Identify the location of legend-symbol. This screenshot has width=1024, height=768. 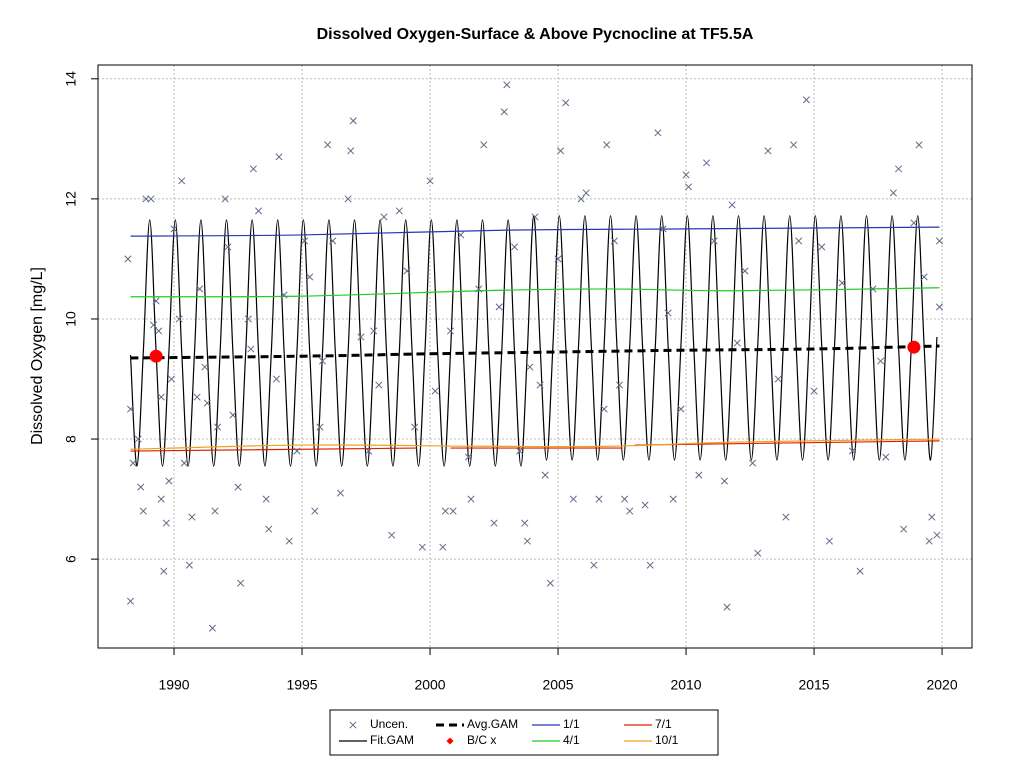
(450, 741).